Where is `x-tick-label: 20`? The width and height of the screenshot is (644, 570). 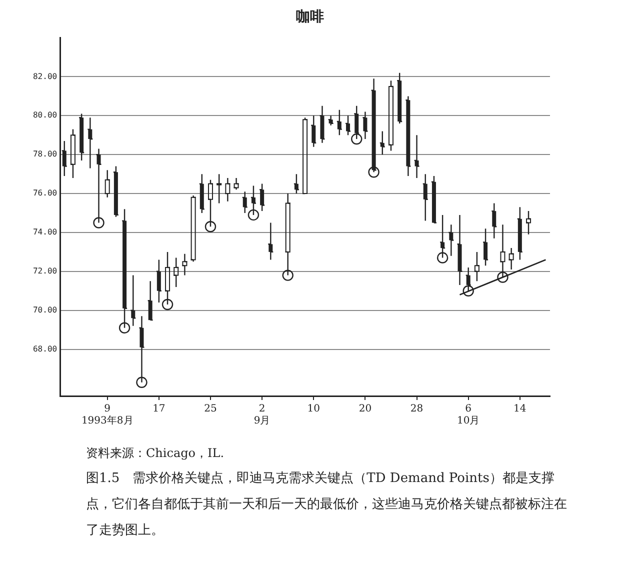
x-tick-label: 20 is located at coordinates (365, 409).